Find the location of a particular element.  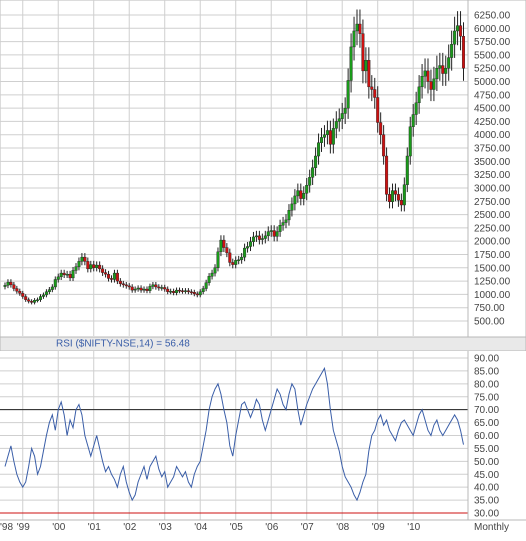

price-y-tick-label: 2500.00 is located at coordinates (492, 215).